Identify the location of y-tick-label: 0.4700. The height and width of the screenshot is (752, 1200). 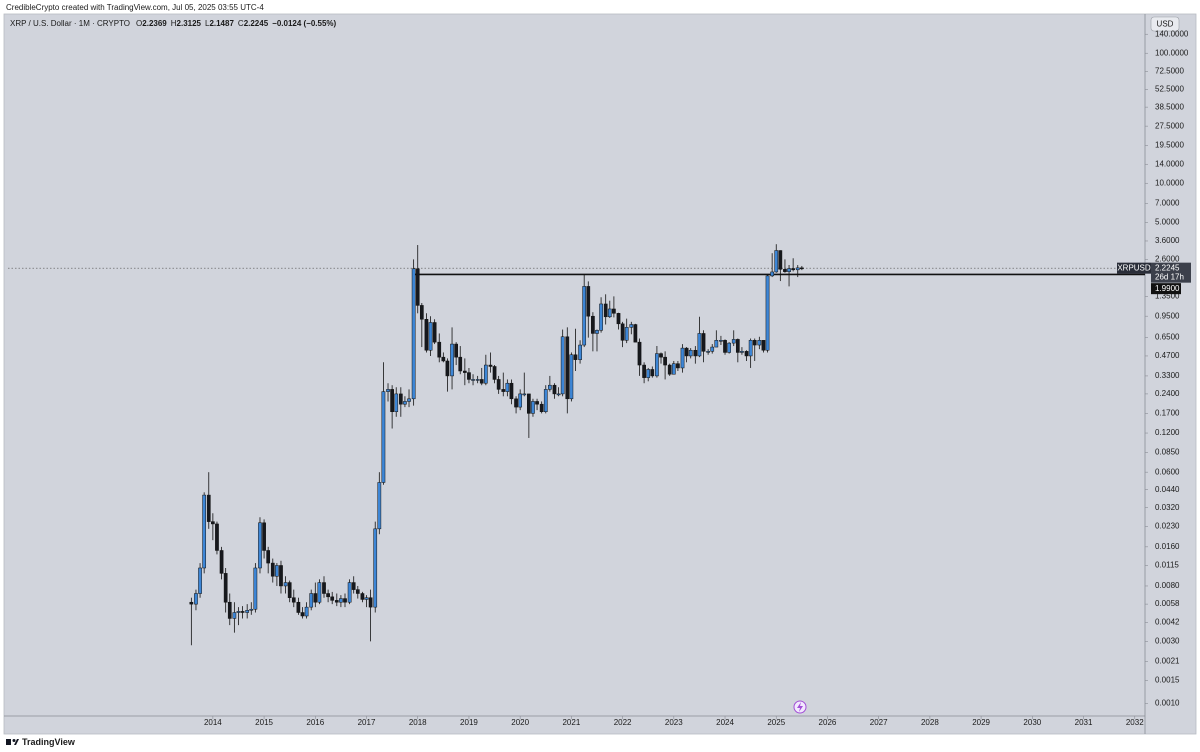
(1167, 355).